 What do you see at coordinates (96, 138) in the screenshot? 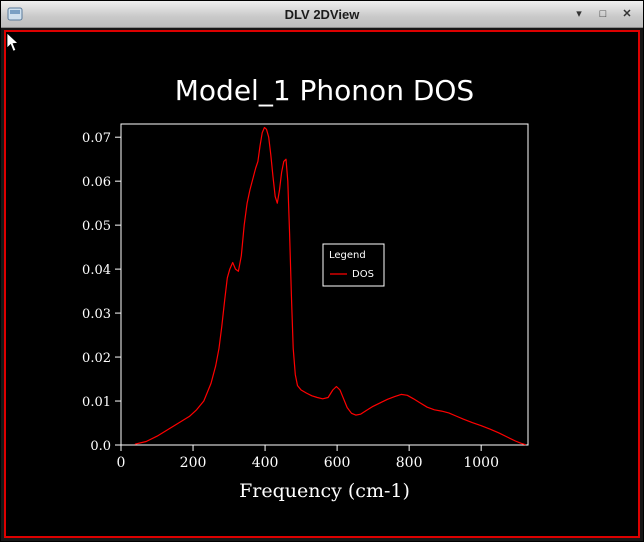
I see `y-tick-label: 0.07` at bounding box center [96, 138].